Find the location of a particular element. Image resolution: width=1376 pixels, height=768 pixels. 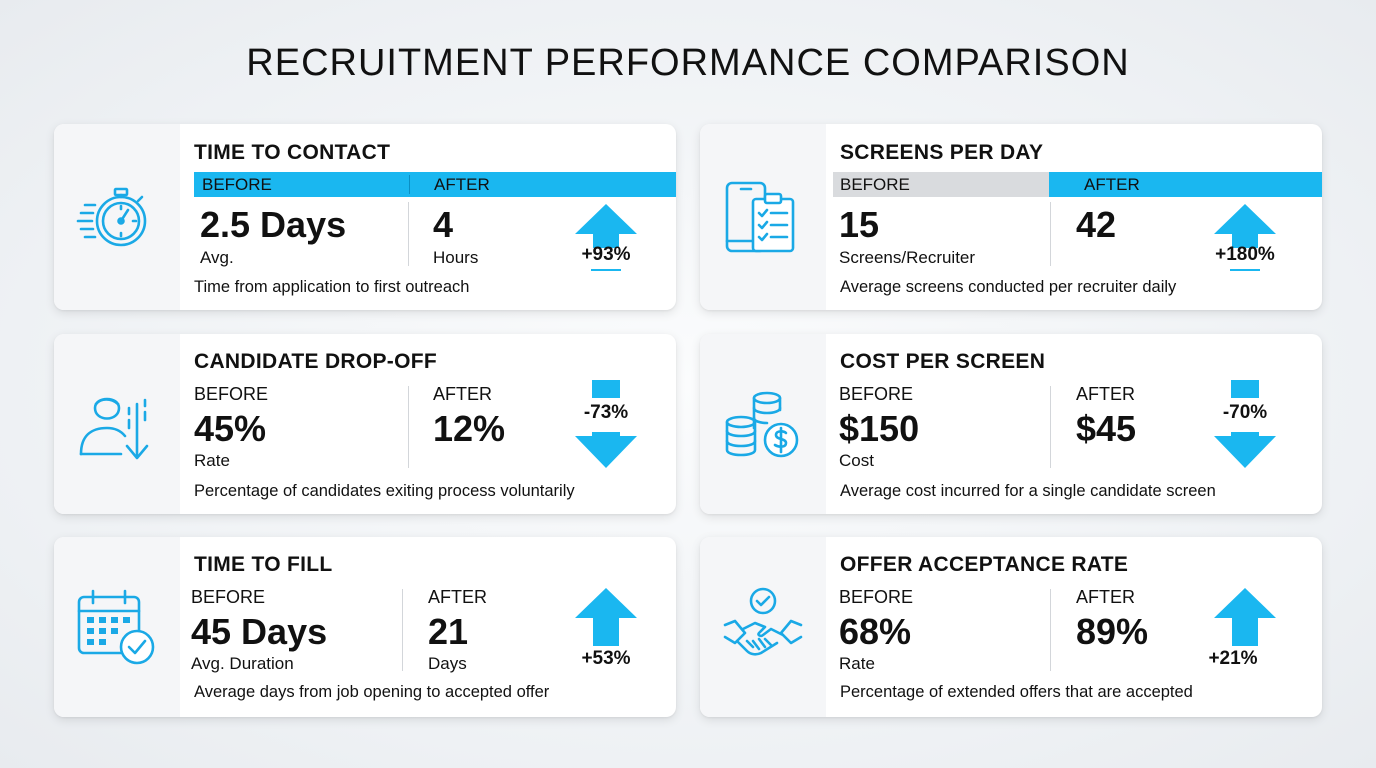

before-value: 2.5 Days is located at coordinates (273, 224).